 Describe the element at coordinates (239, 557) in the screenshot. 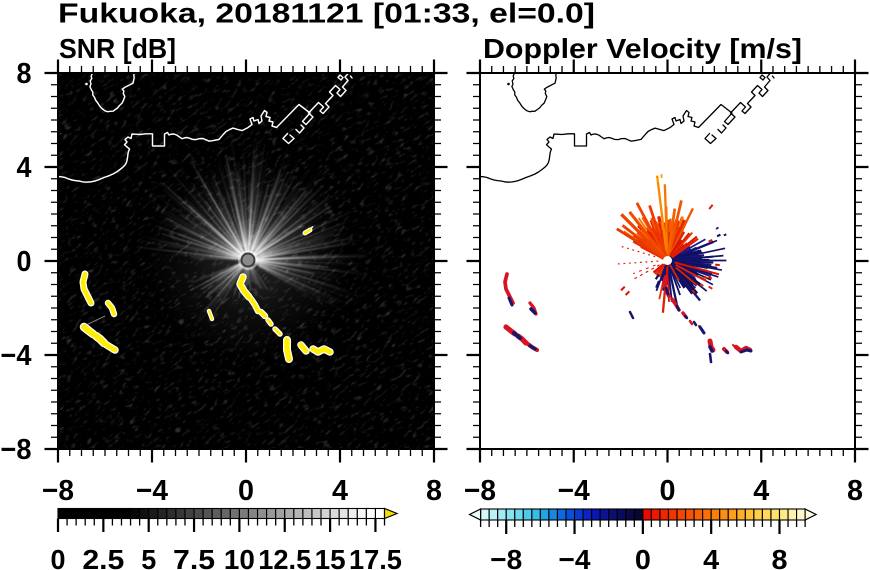

I see `svg-text: 10` at that location.